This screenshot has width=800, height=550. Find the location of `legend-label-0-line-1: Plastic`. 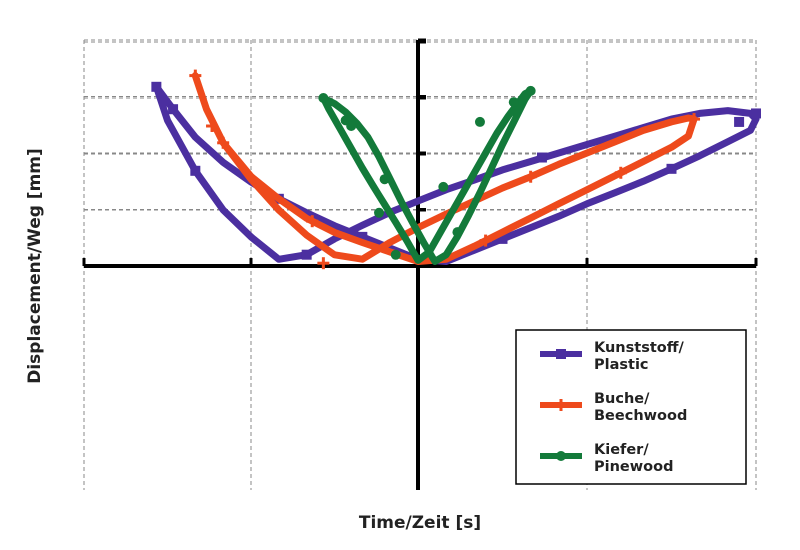

legend-label-0-line-1: Plastic is located at coordinates (621, 365).